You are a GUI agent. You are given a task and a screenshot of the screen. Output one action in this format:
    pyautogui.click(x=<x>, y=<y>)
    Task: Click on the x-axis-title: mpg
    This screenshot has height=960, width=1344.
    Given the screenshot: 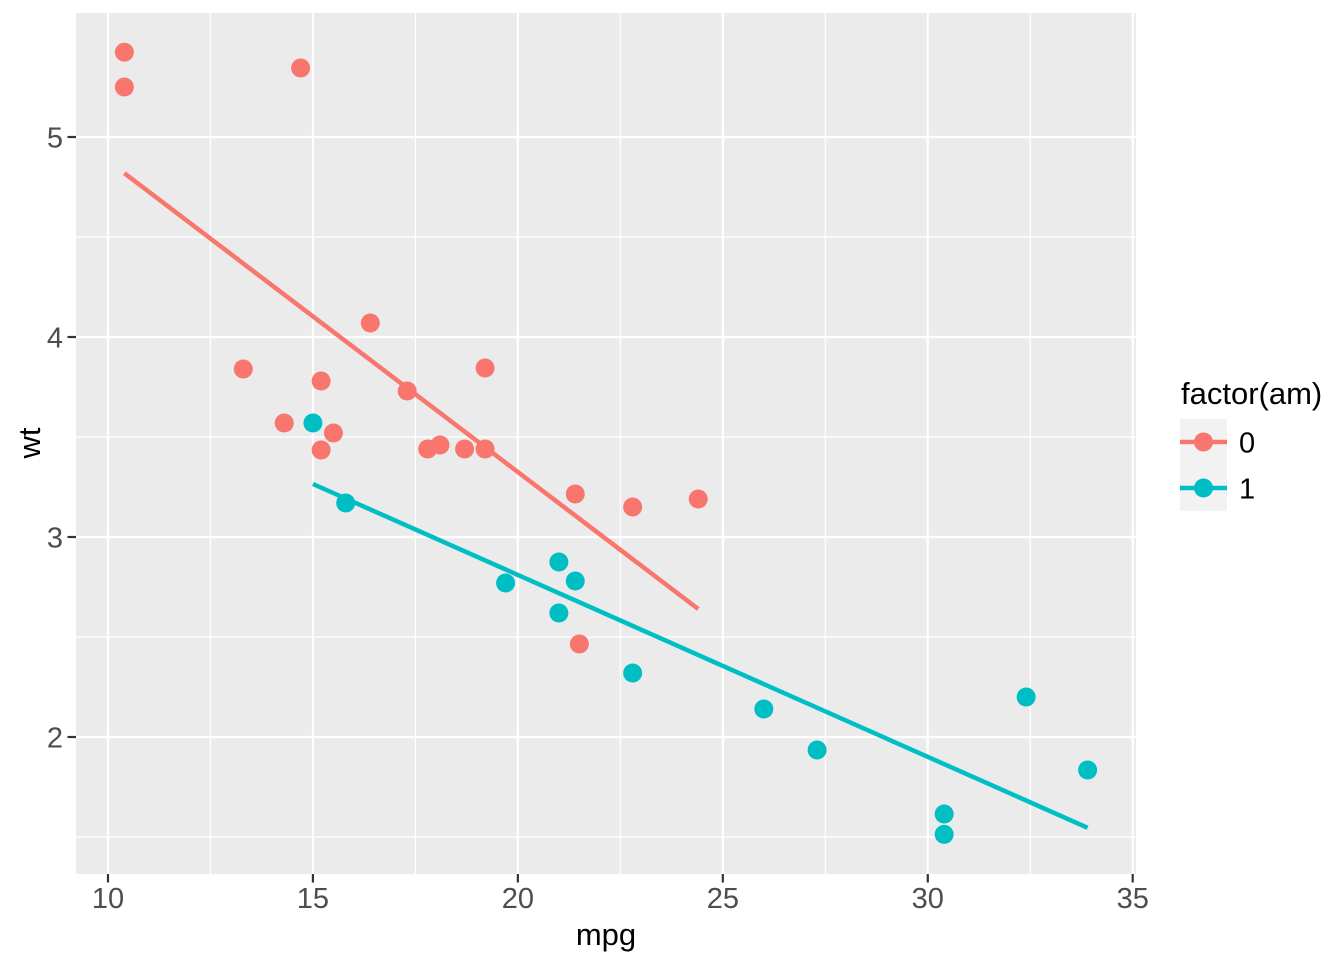 What is the action you would take?
    pyautogui.click(x=606, y=934)
    